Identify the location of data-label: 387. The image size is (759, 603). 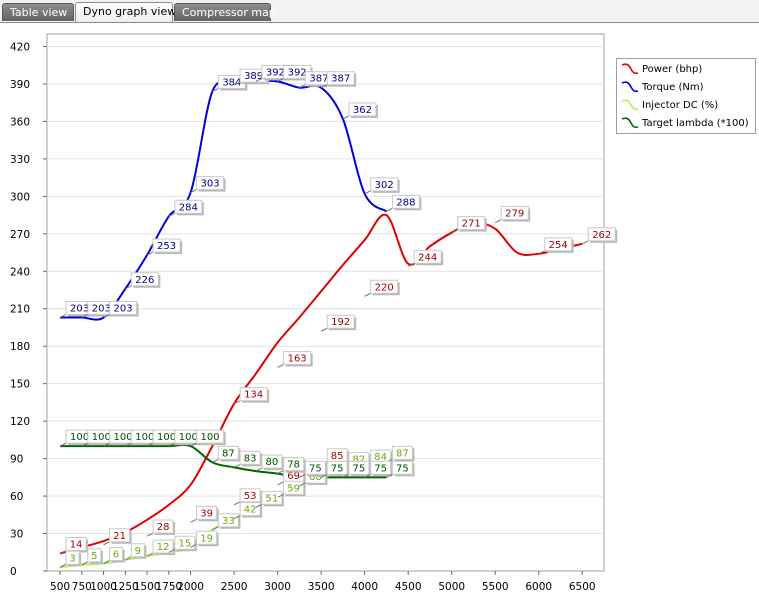
(340, 79).